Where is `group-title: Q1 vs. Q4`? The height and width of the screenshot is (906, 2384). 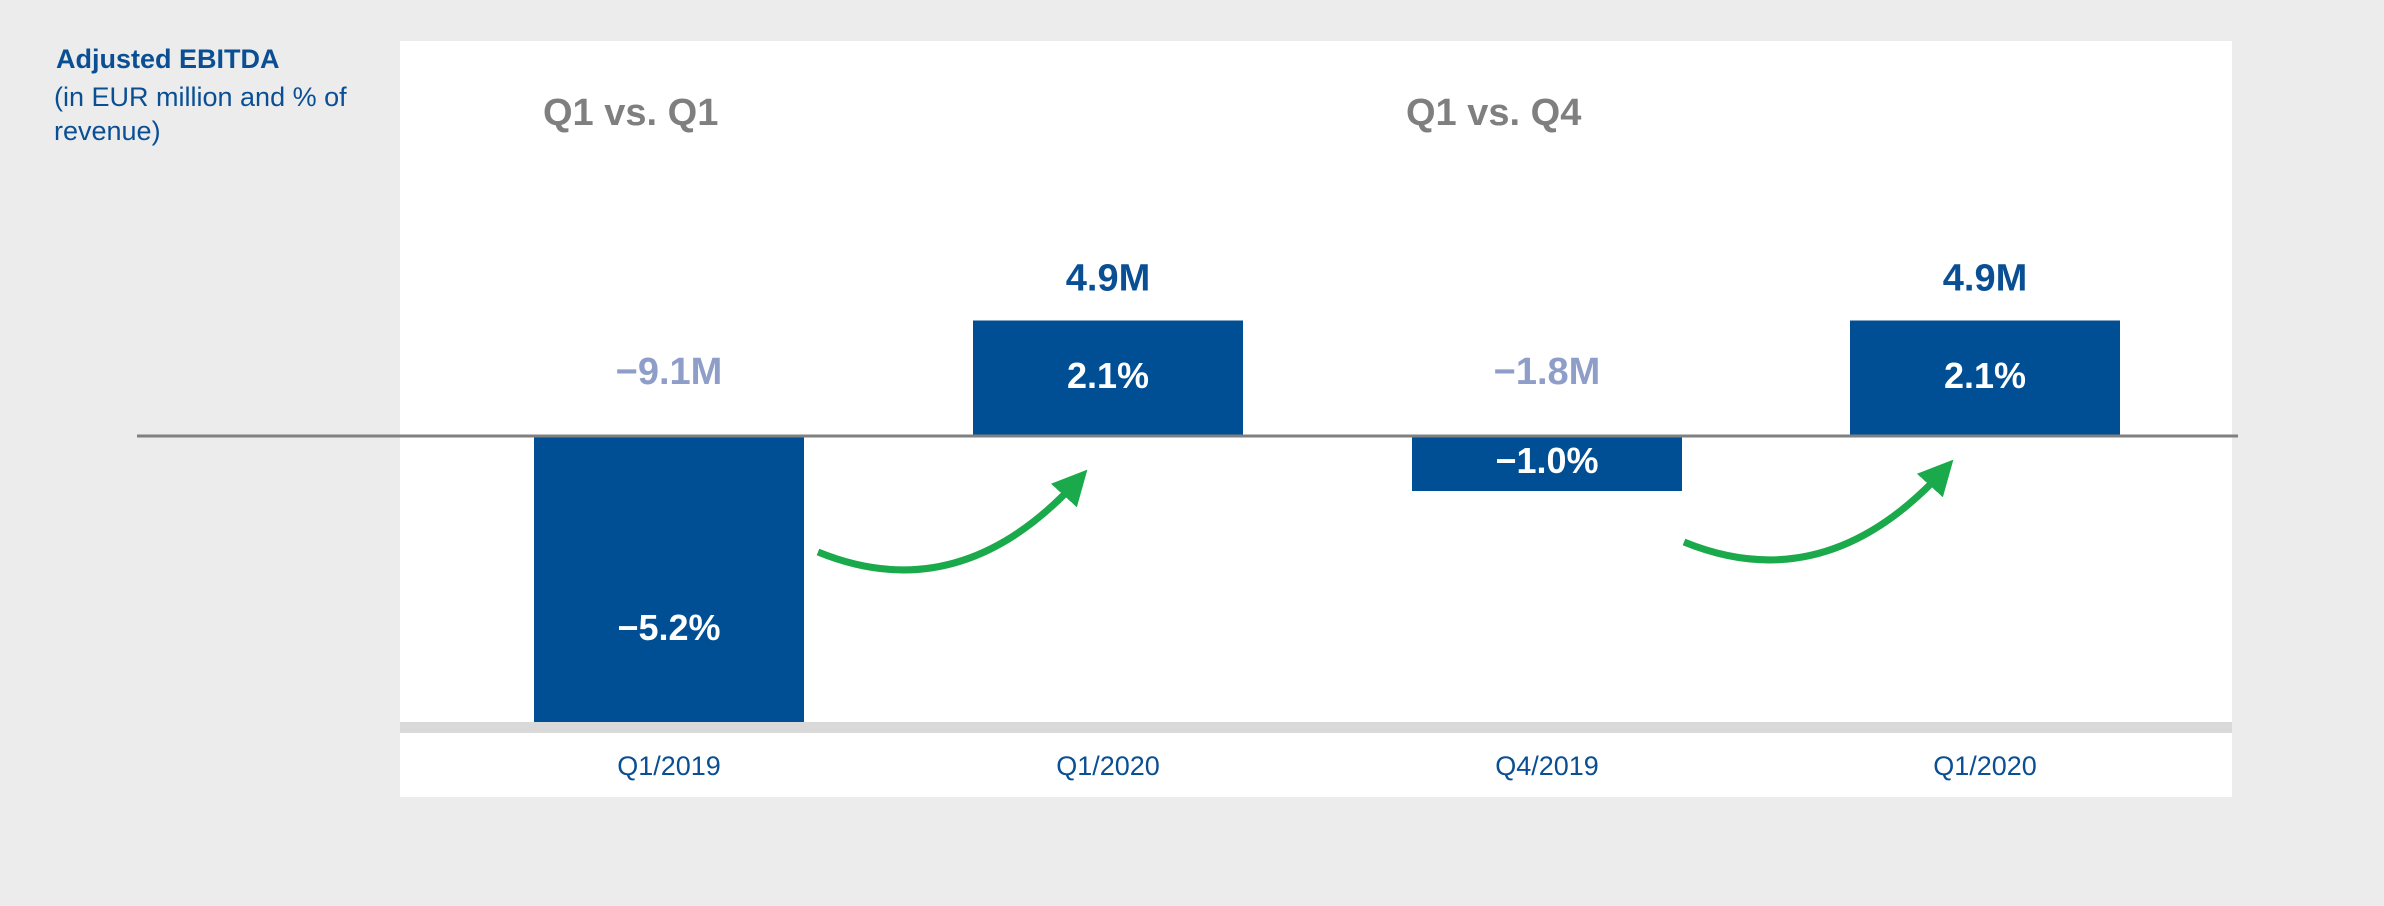
group-title: Q1 vs. Q4 is located at coordinates (1493, 113).